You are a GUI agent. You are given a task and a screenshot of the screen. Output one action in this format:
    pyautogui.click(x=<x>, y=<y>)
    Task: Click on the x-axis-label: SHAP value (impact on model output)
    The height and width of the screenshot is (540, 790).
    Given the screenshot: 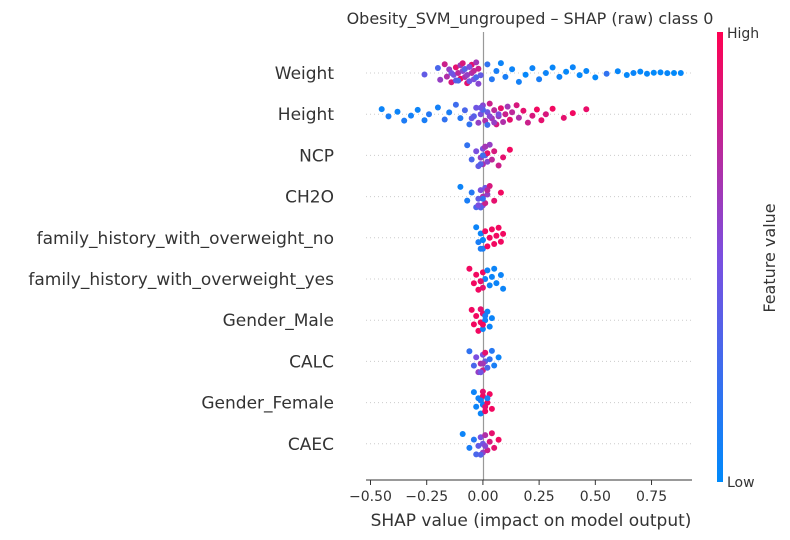 What is the action you would take?
    pyautogui.click(x=531, y=521)
    